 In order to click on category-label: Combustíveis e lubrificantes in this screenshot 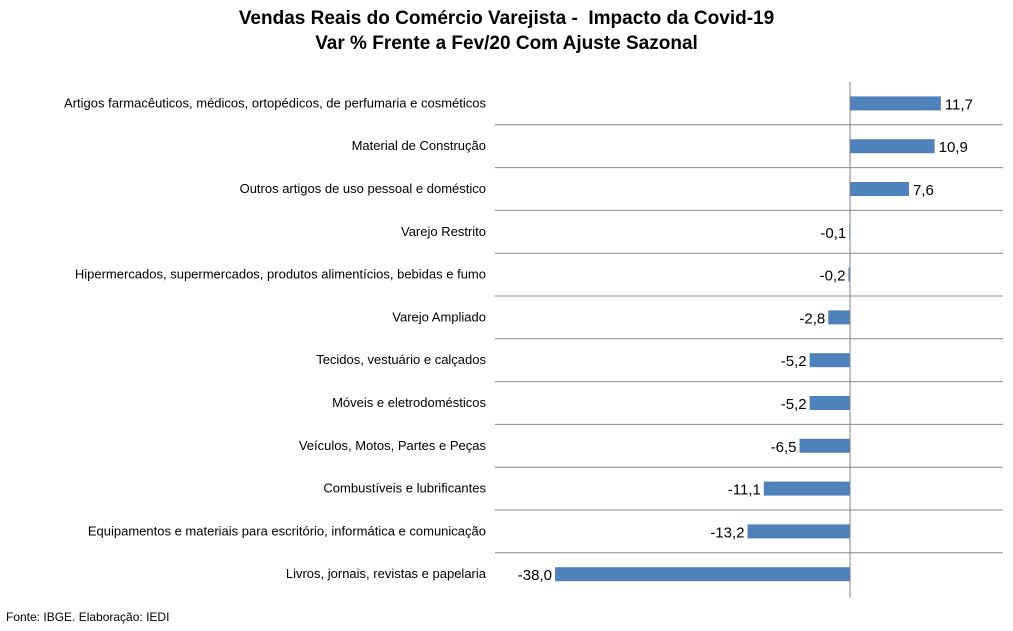, I will do `click(404, 488)`.